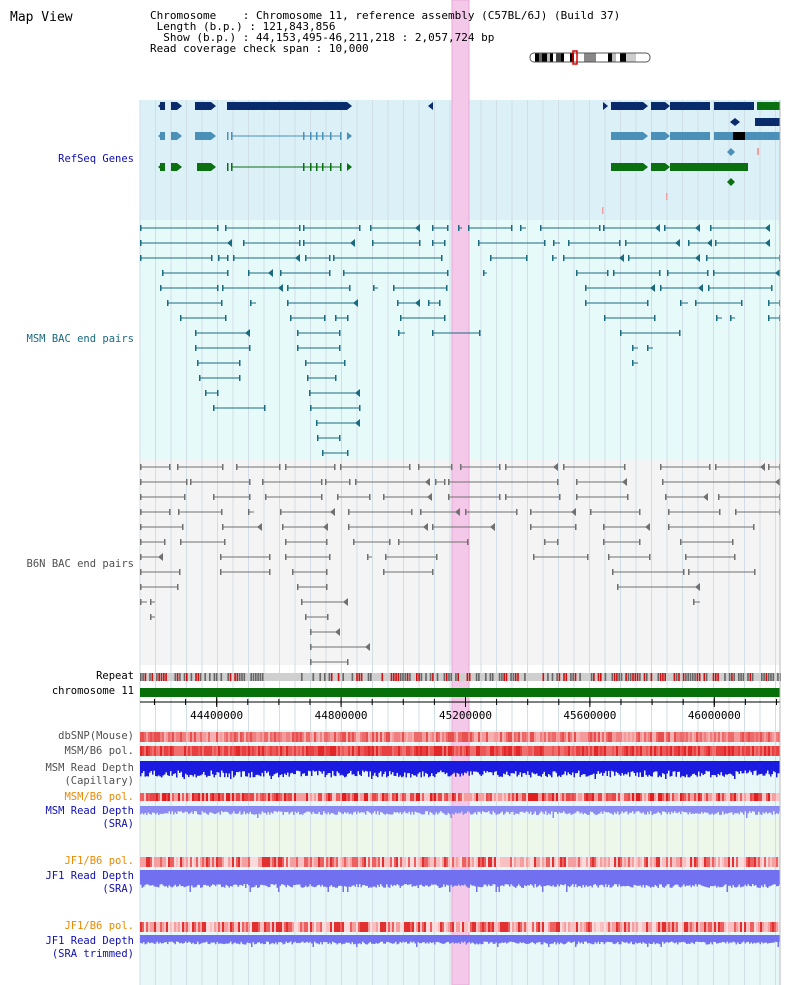 This screenshot has width=800, height=985. What do you see at coordinates (89, 948) in the screenshot?
I see `track-label-jf1-depth-trimmed: JF1 Read Depth (SRA trimmed)` at bounding box center [89, 948].